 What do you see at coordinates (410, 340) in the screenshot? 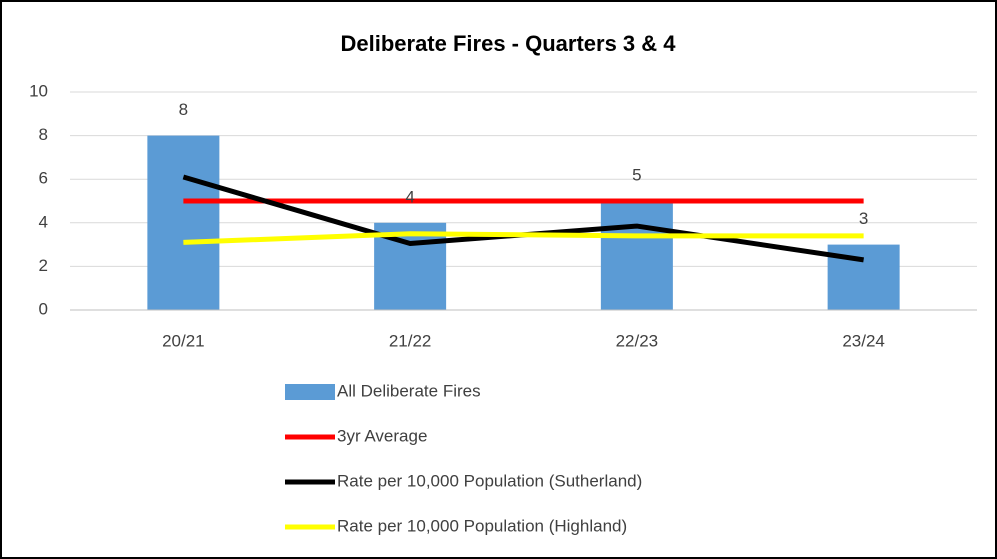
I see `x-tick-label: 21/22` at bounding box center [410, 340].